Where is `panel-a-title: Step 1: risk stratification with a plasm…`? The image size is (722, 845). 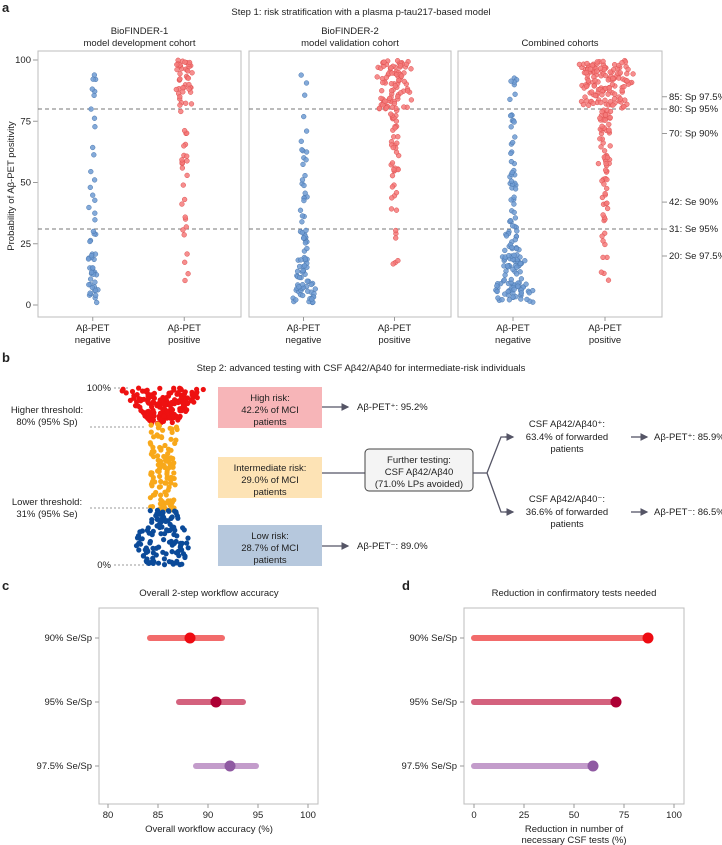 panel-a-title: Step 1: risk stratification with a plasm… is located at coordinates (360, 12).